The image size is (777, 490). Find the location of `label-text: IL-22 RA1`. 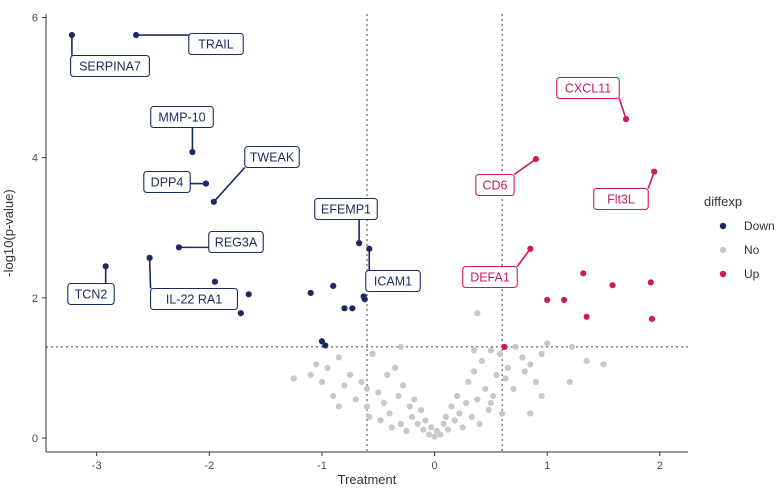

label-text: IL-22 RA1 is located at coordinates (194, 300).